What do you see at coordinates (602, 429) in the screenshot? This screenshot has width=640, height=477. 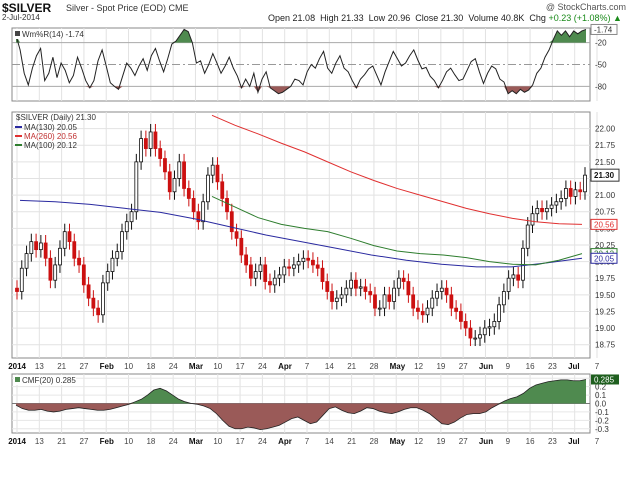 I see `cmf-tick-label: -0.3` at bounding box center [602, 429].